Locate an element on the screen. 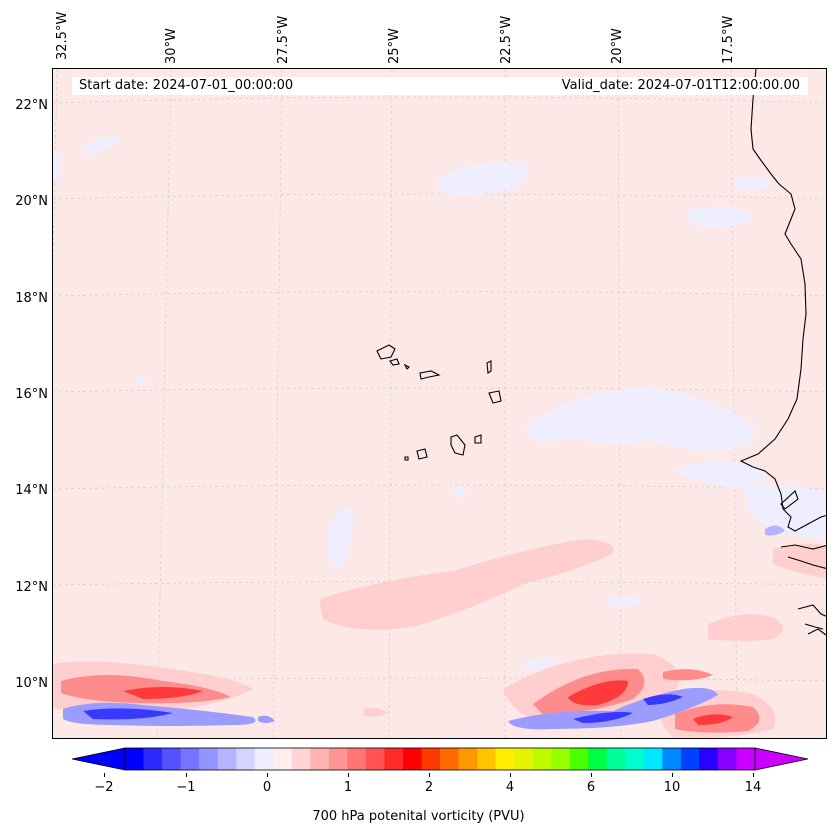 Image resolution: width=837 pixels, height=836 pixels. lat-label-16n: 16°N is located at coordinates (31, 394).